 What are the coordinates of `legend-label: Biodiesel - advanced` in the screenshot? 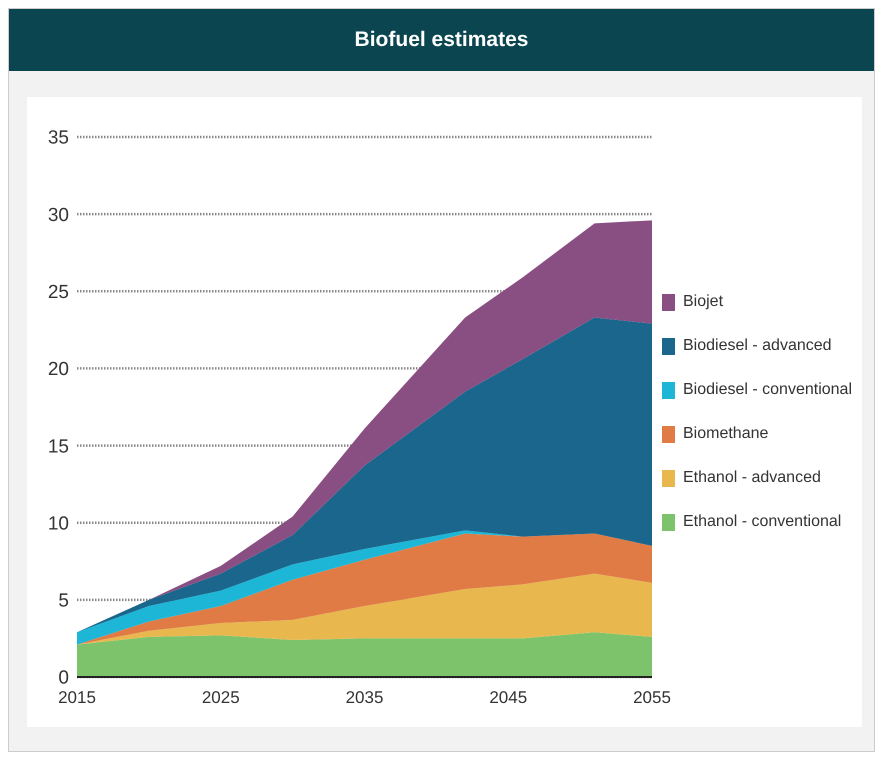 It's located at (757, 346).